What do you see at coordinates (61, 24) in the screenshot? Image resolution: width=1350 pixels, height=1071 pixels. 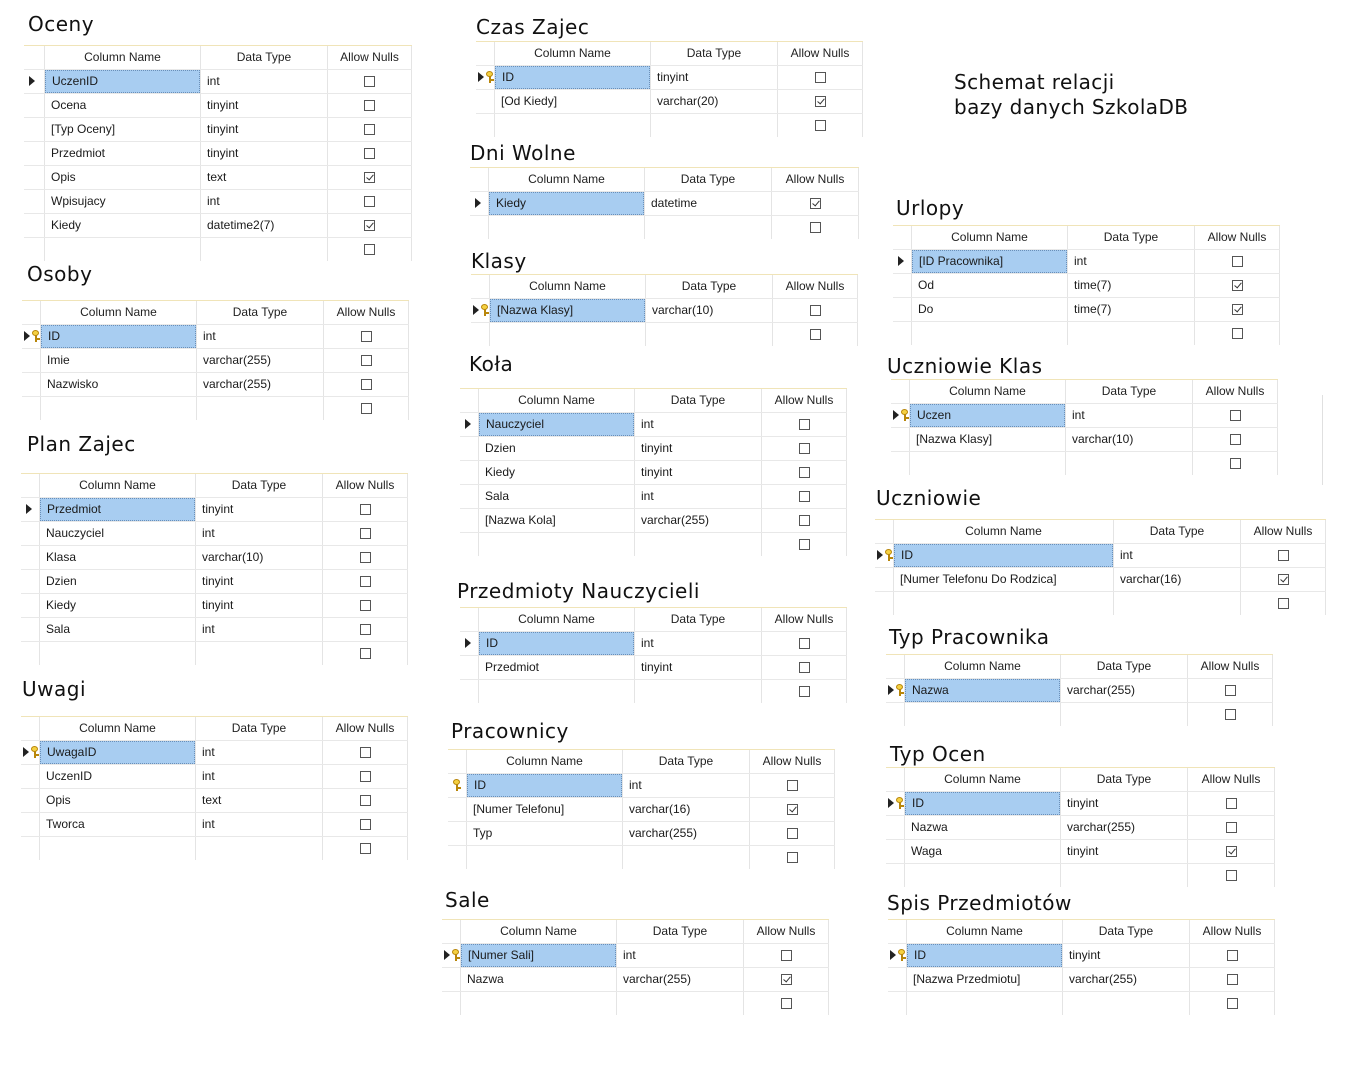 I see `table-title-oceny: Oceny` at bounding box center [61, 24].